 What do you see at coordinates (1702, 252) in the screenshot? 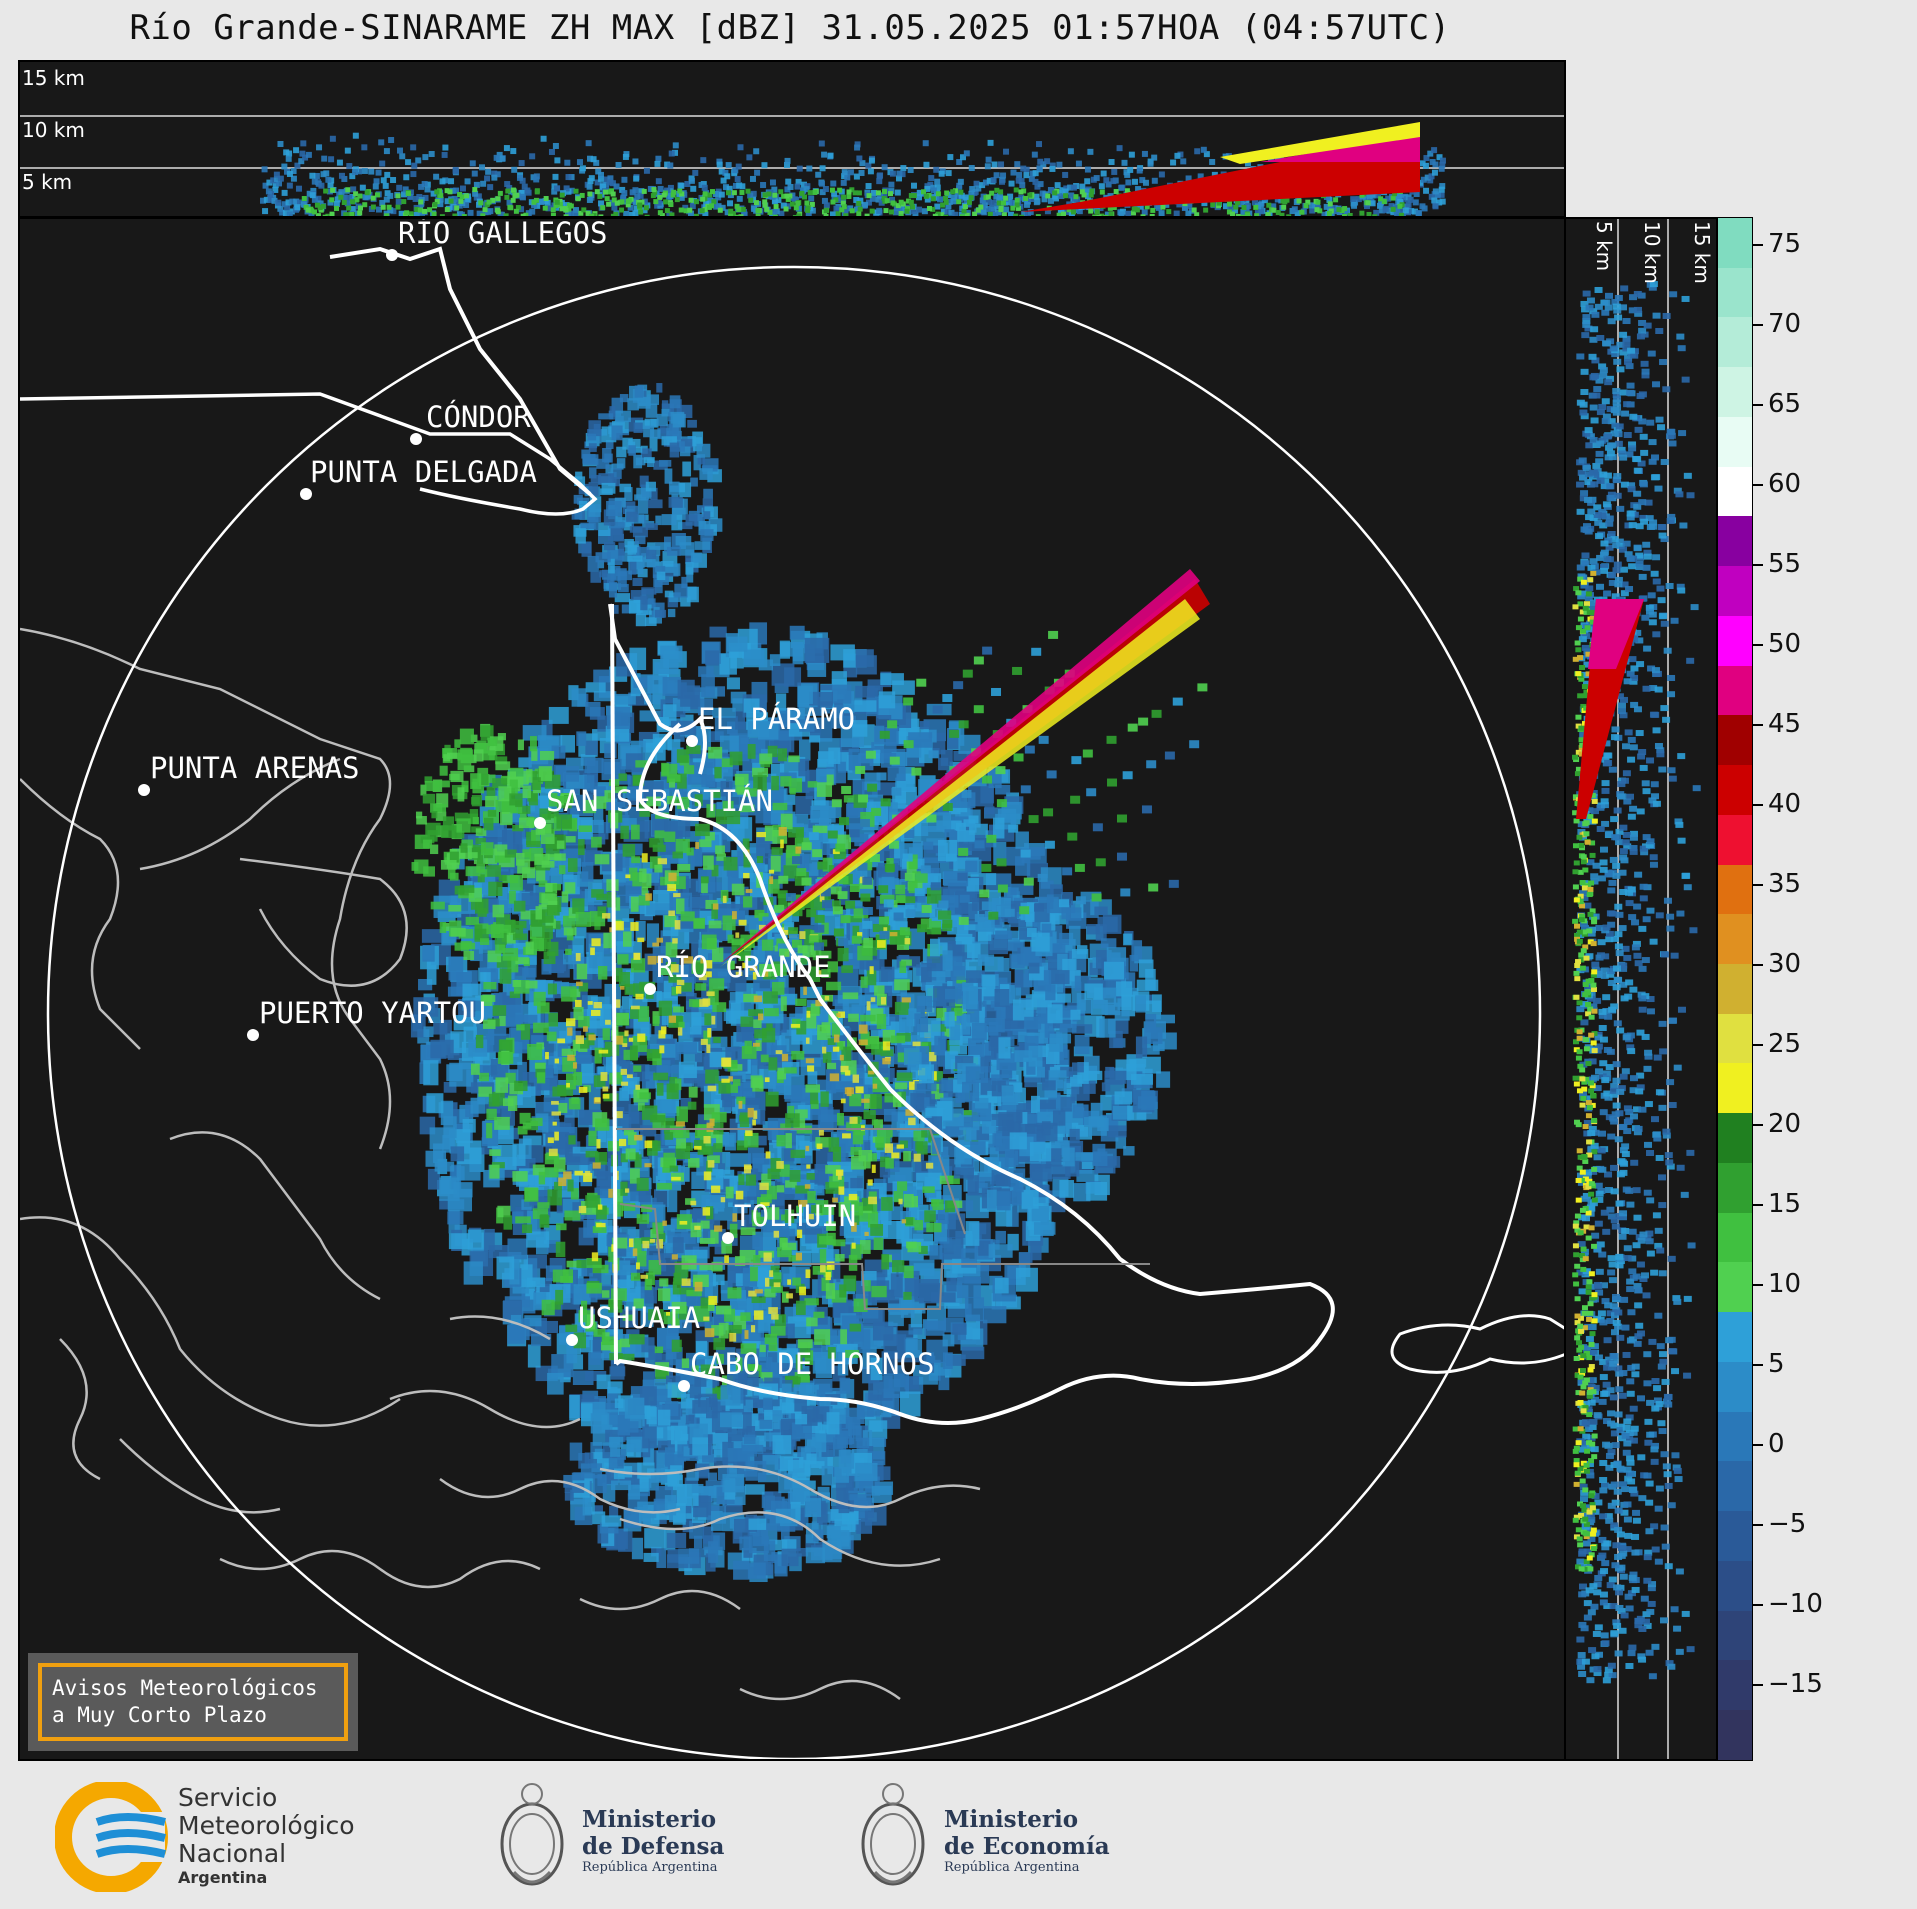
I see `side-height-label-15: 15 km` at bounding box center [1702, 252].